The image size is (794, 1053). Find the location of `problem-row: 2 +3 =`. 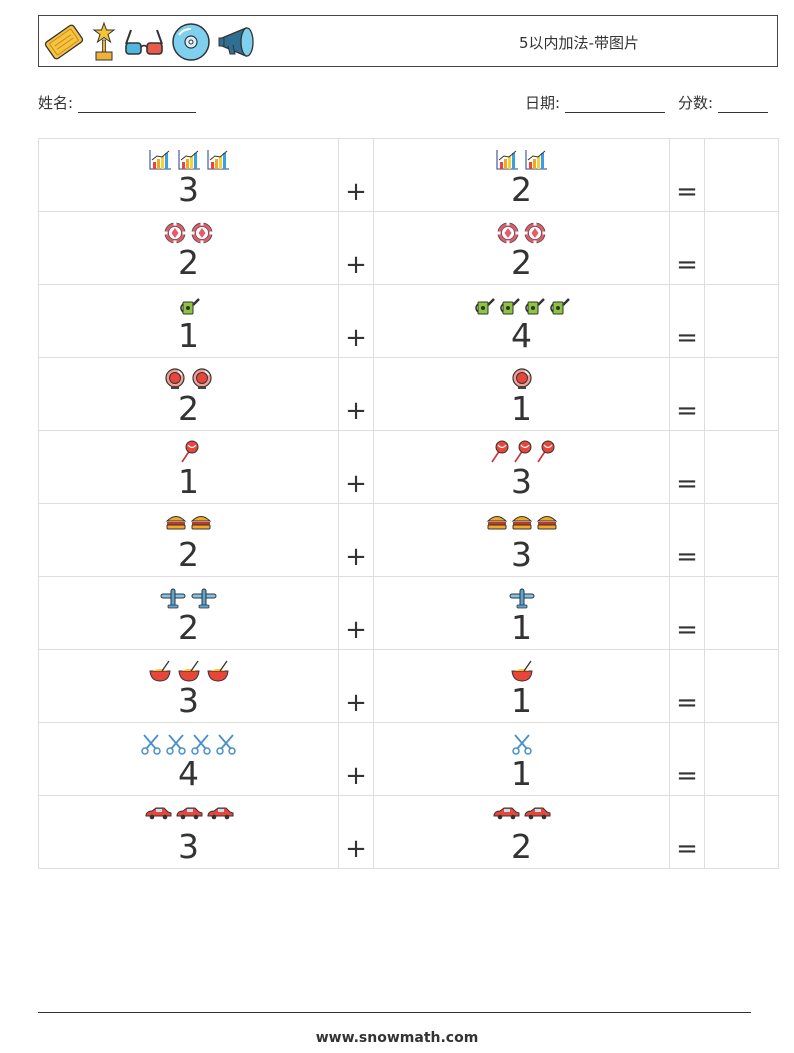

problem-row: 2 +3 = is located at coordinates (408, 540).